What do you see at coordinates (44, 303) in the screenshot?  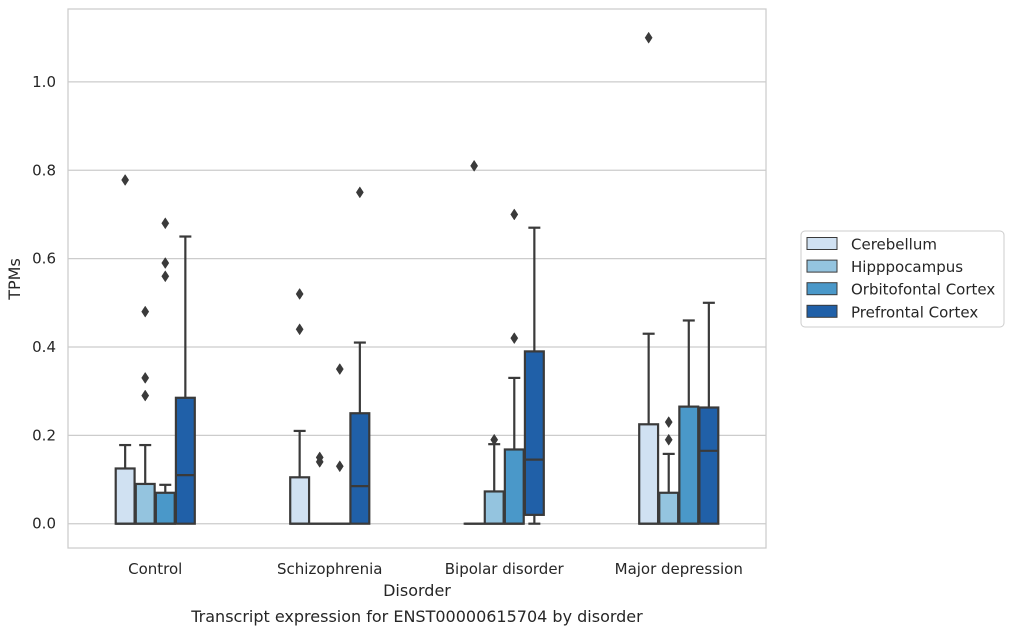 I see `y-axis-ticks: 0.0 0.2 0.4 0.6 0.8 1.0` at bounding box center [44, 303].